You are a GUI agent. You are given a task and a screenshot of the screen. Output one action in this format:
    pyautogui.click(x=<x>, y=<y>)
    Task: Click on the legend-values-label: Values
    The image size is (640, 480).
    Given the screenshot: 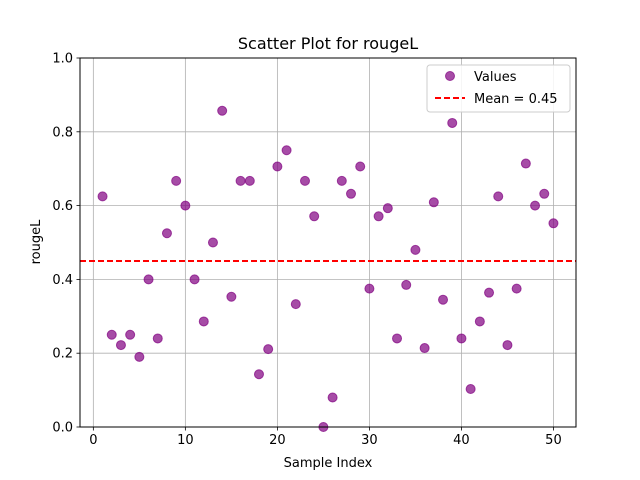 What is the action you would take?
    pyautogui.click(x=495, y=77)
    